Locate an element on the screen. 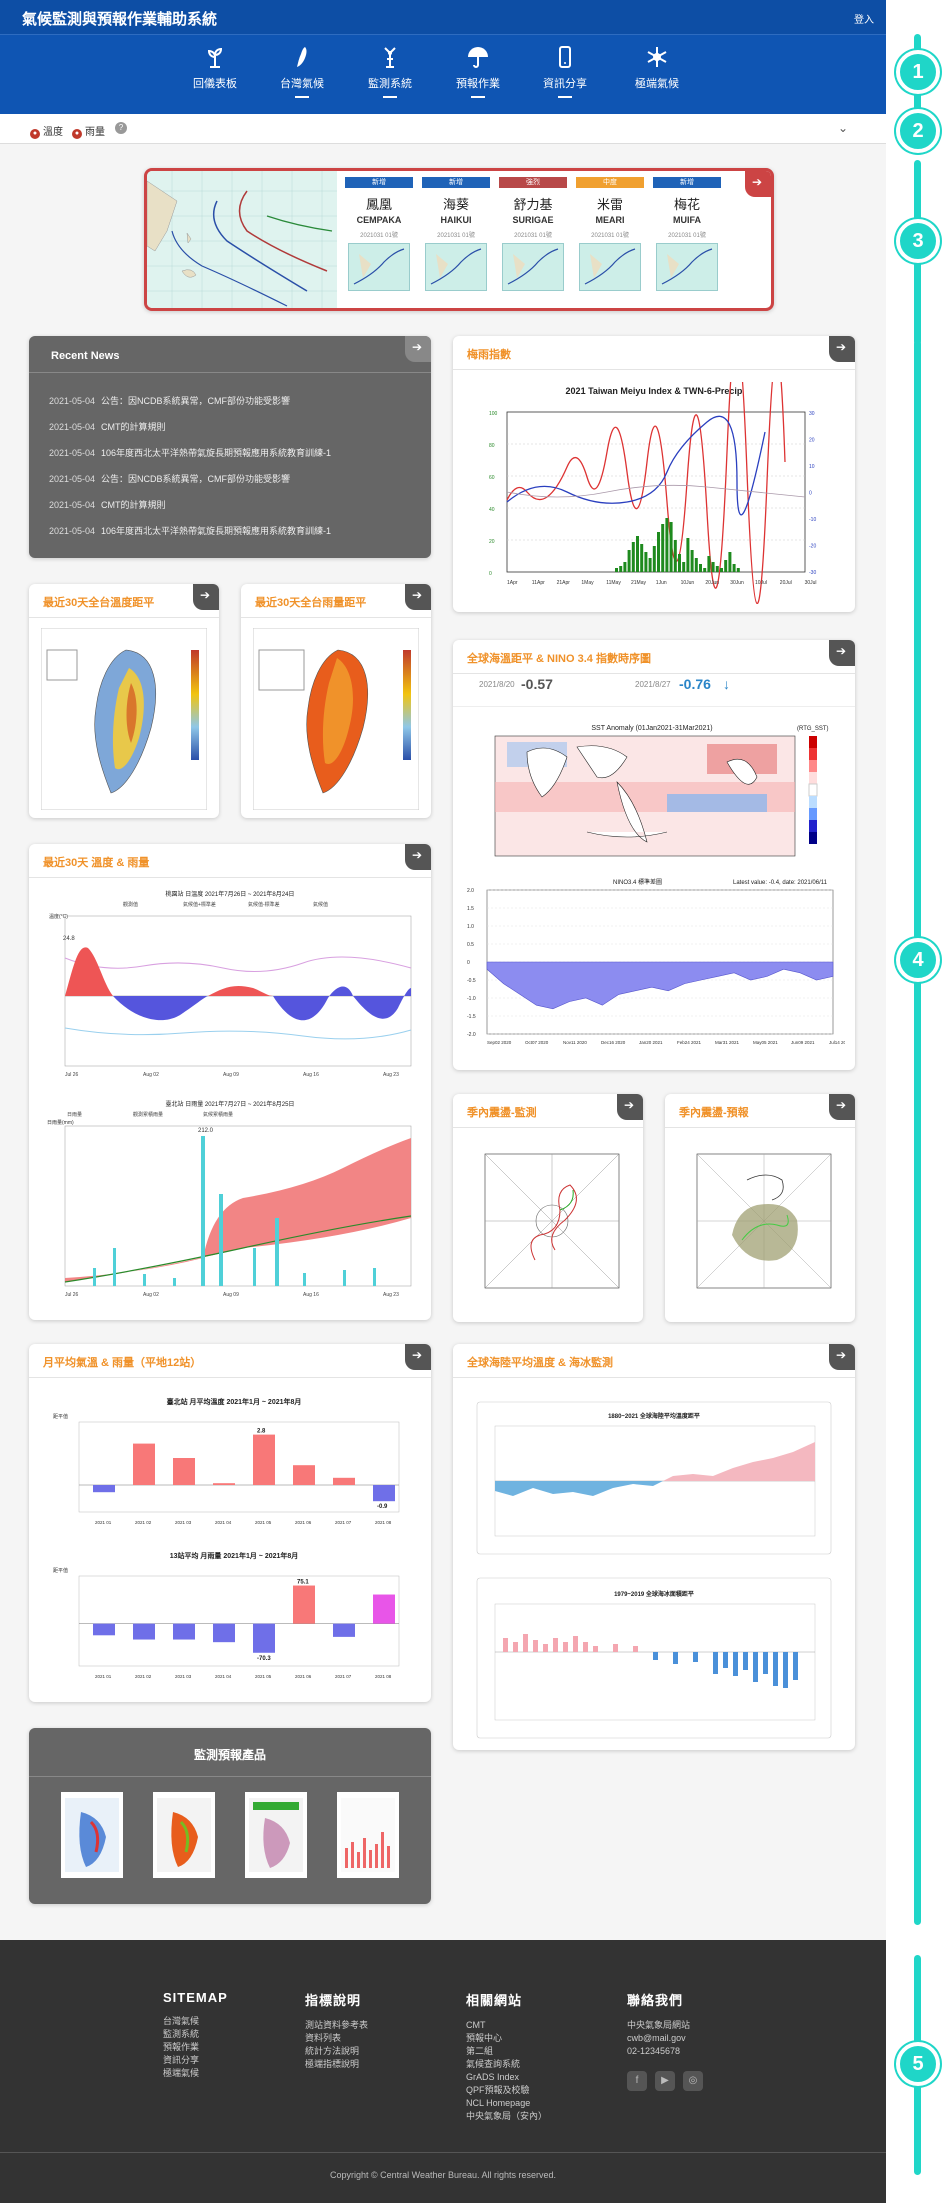 Image resolution: width=950 pixels, height=2203 pixels. mjo-forecast-diagram is located at coordinates (760, 1226).